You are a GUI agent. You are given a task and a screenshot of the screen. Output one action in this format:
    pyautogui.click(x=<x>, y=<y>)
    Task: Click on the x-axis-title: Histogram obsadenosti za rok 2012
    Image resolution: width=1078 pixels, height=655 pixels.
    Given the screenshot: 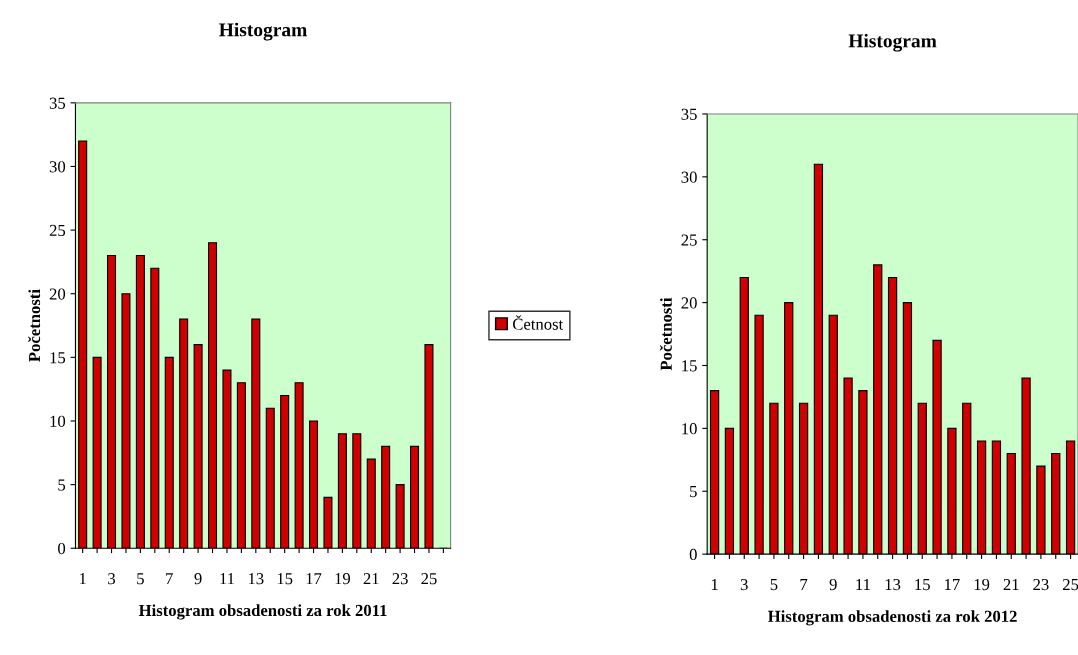 What is the action you would take?
    pyautogui.click(x=892, y=618)
    